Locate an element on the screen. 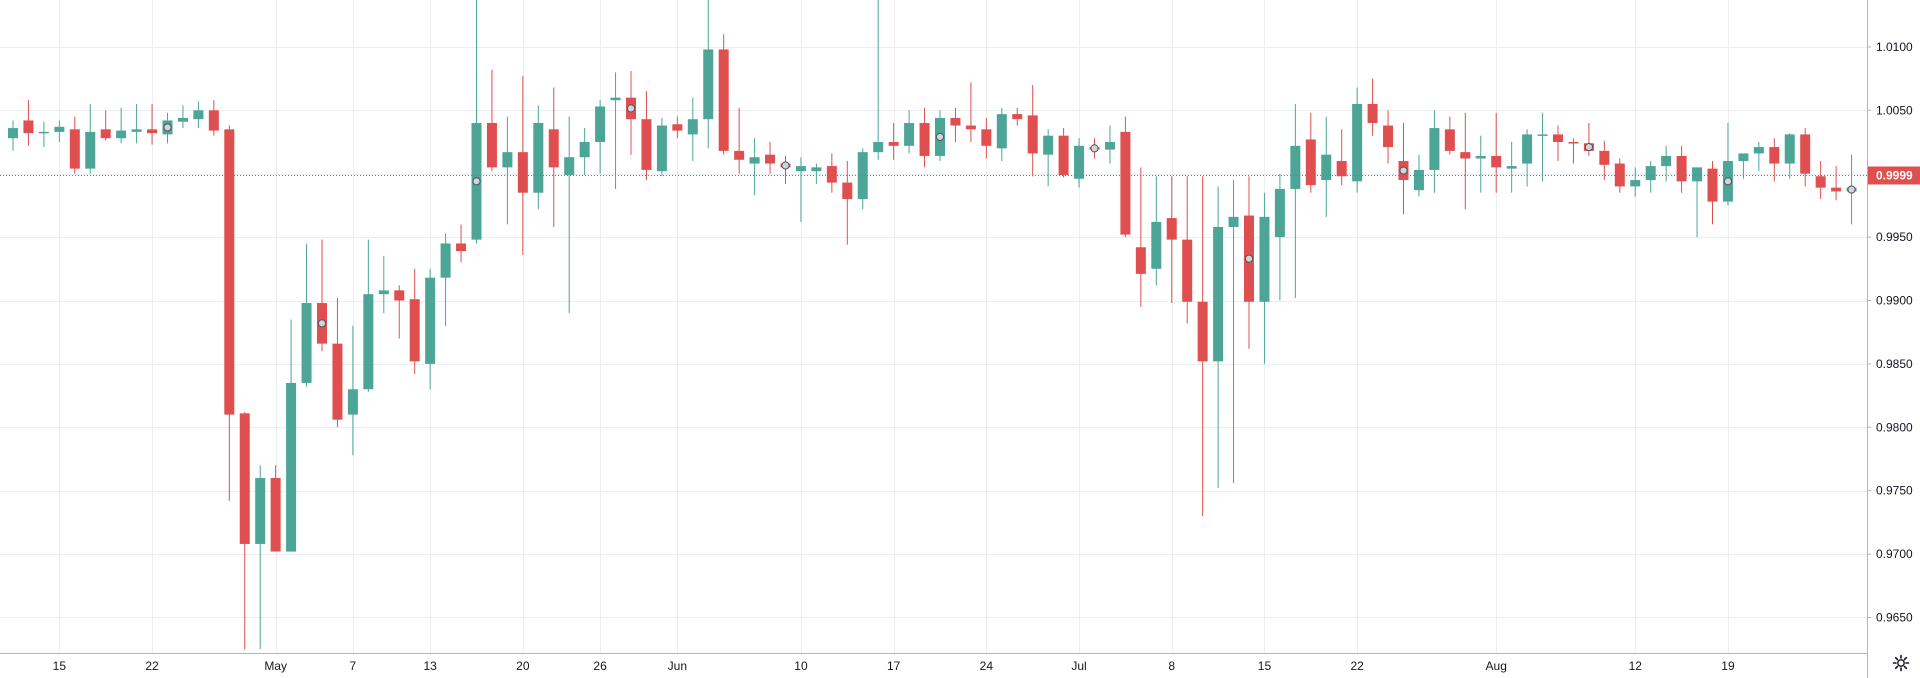  gear-icon is located at coordinates (1901, 663).